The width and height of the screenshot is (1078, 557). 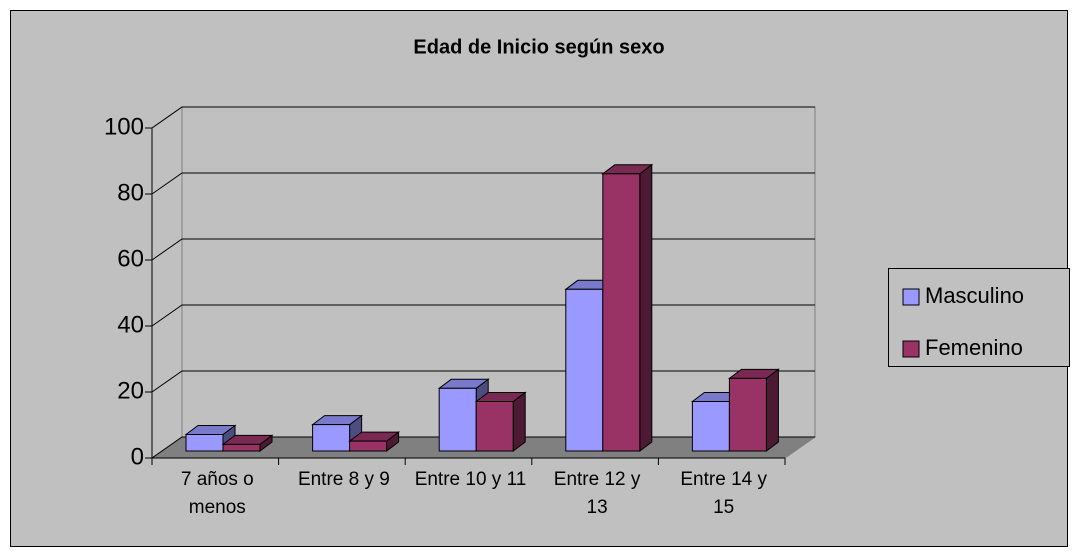 What do you see at coordinates (974, 347) in the screenshot?
I see `legend-label: Femenino` at bounding box center [974, 347].